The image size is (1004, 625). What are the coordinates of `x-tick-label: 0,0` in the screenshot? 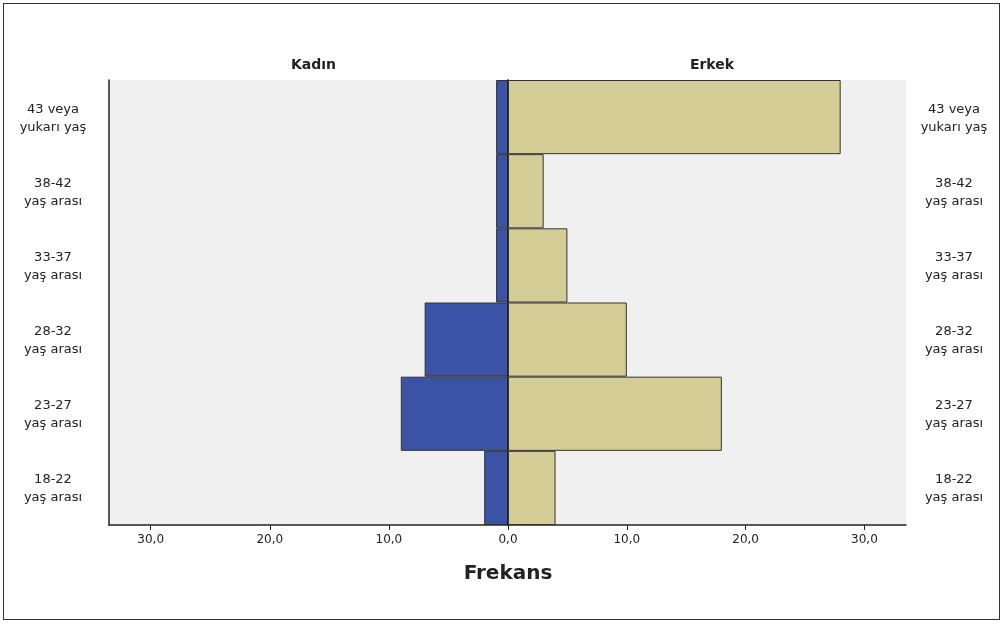 It's located at (508, 539).